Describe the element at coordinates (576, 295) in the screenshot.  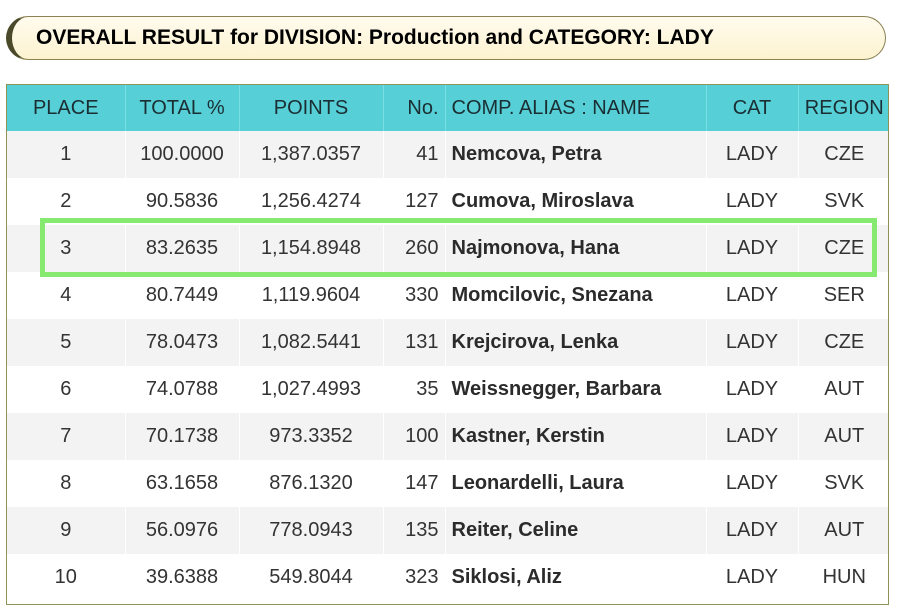
I see `cell-name: Momcilovic, Snezana` at that location.